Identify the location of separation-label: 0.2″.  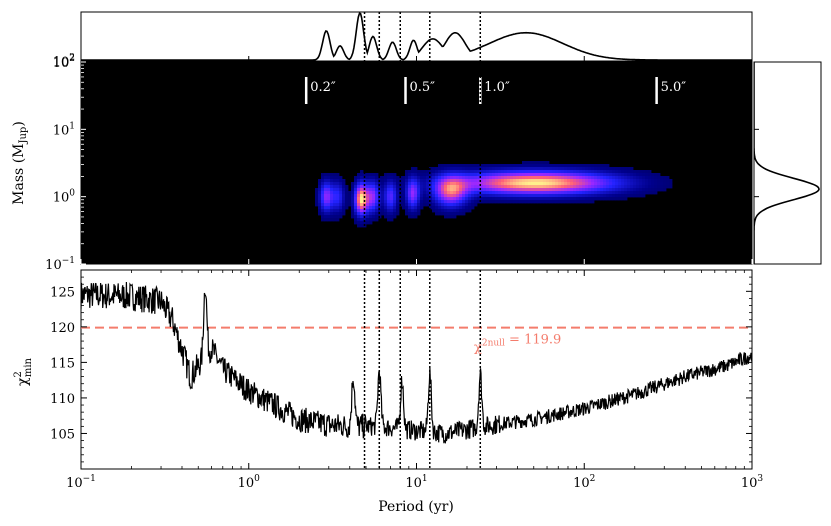
(323, 87).